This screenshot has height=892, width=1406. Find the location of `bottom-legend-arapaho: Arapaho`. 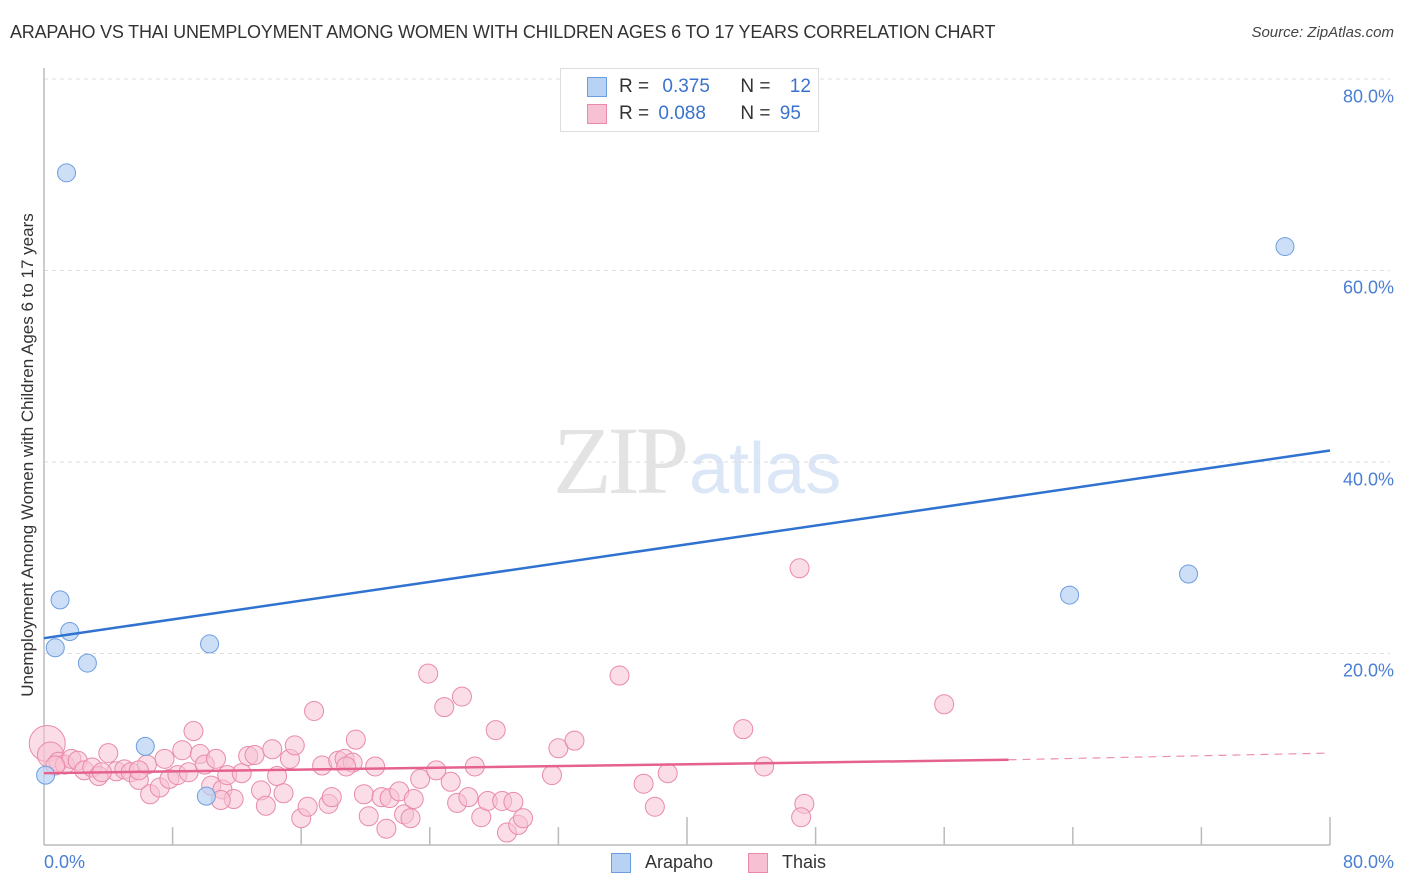

bottom-legend-arapaho: Arapaho is located at coordinates (662, 862).